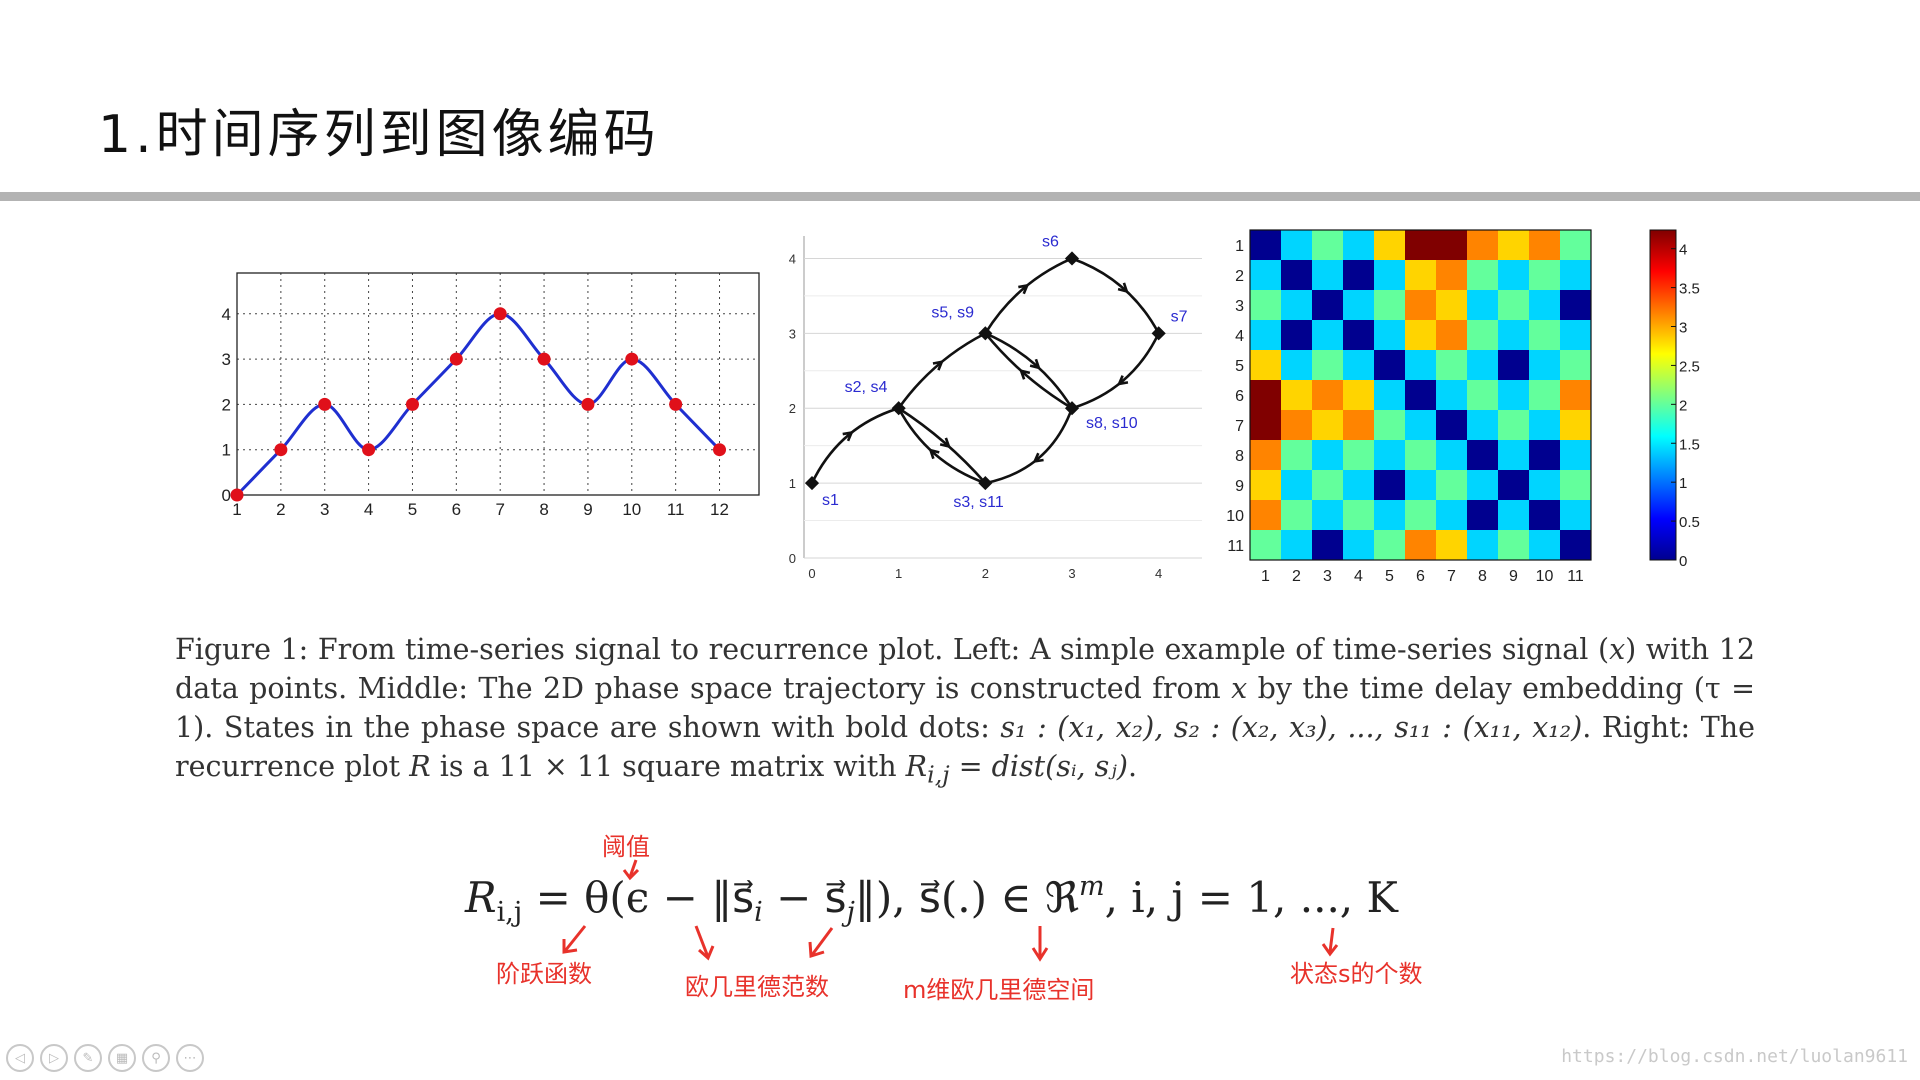  What do you see at coordinates (1420, 576) in the screenshot?
I see `col-label: 6` at bounding box center [1420, 576].